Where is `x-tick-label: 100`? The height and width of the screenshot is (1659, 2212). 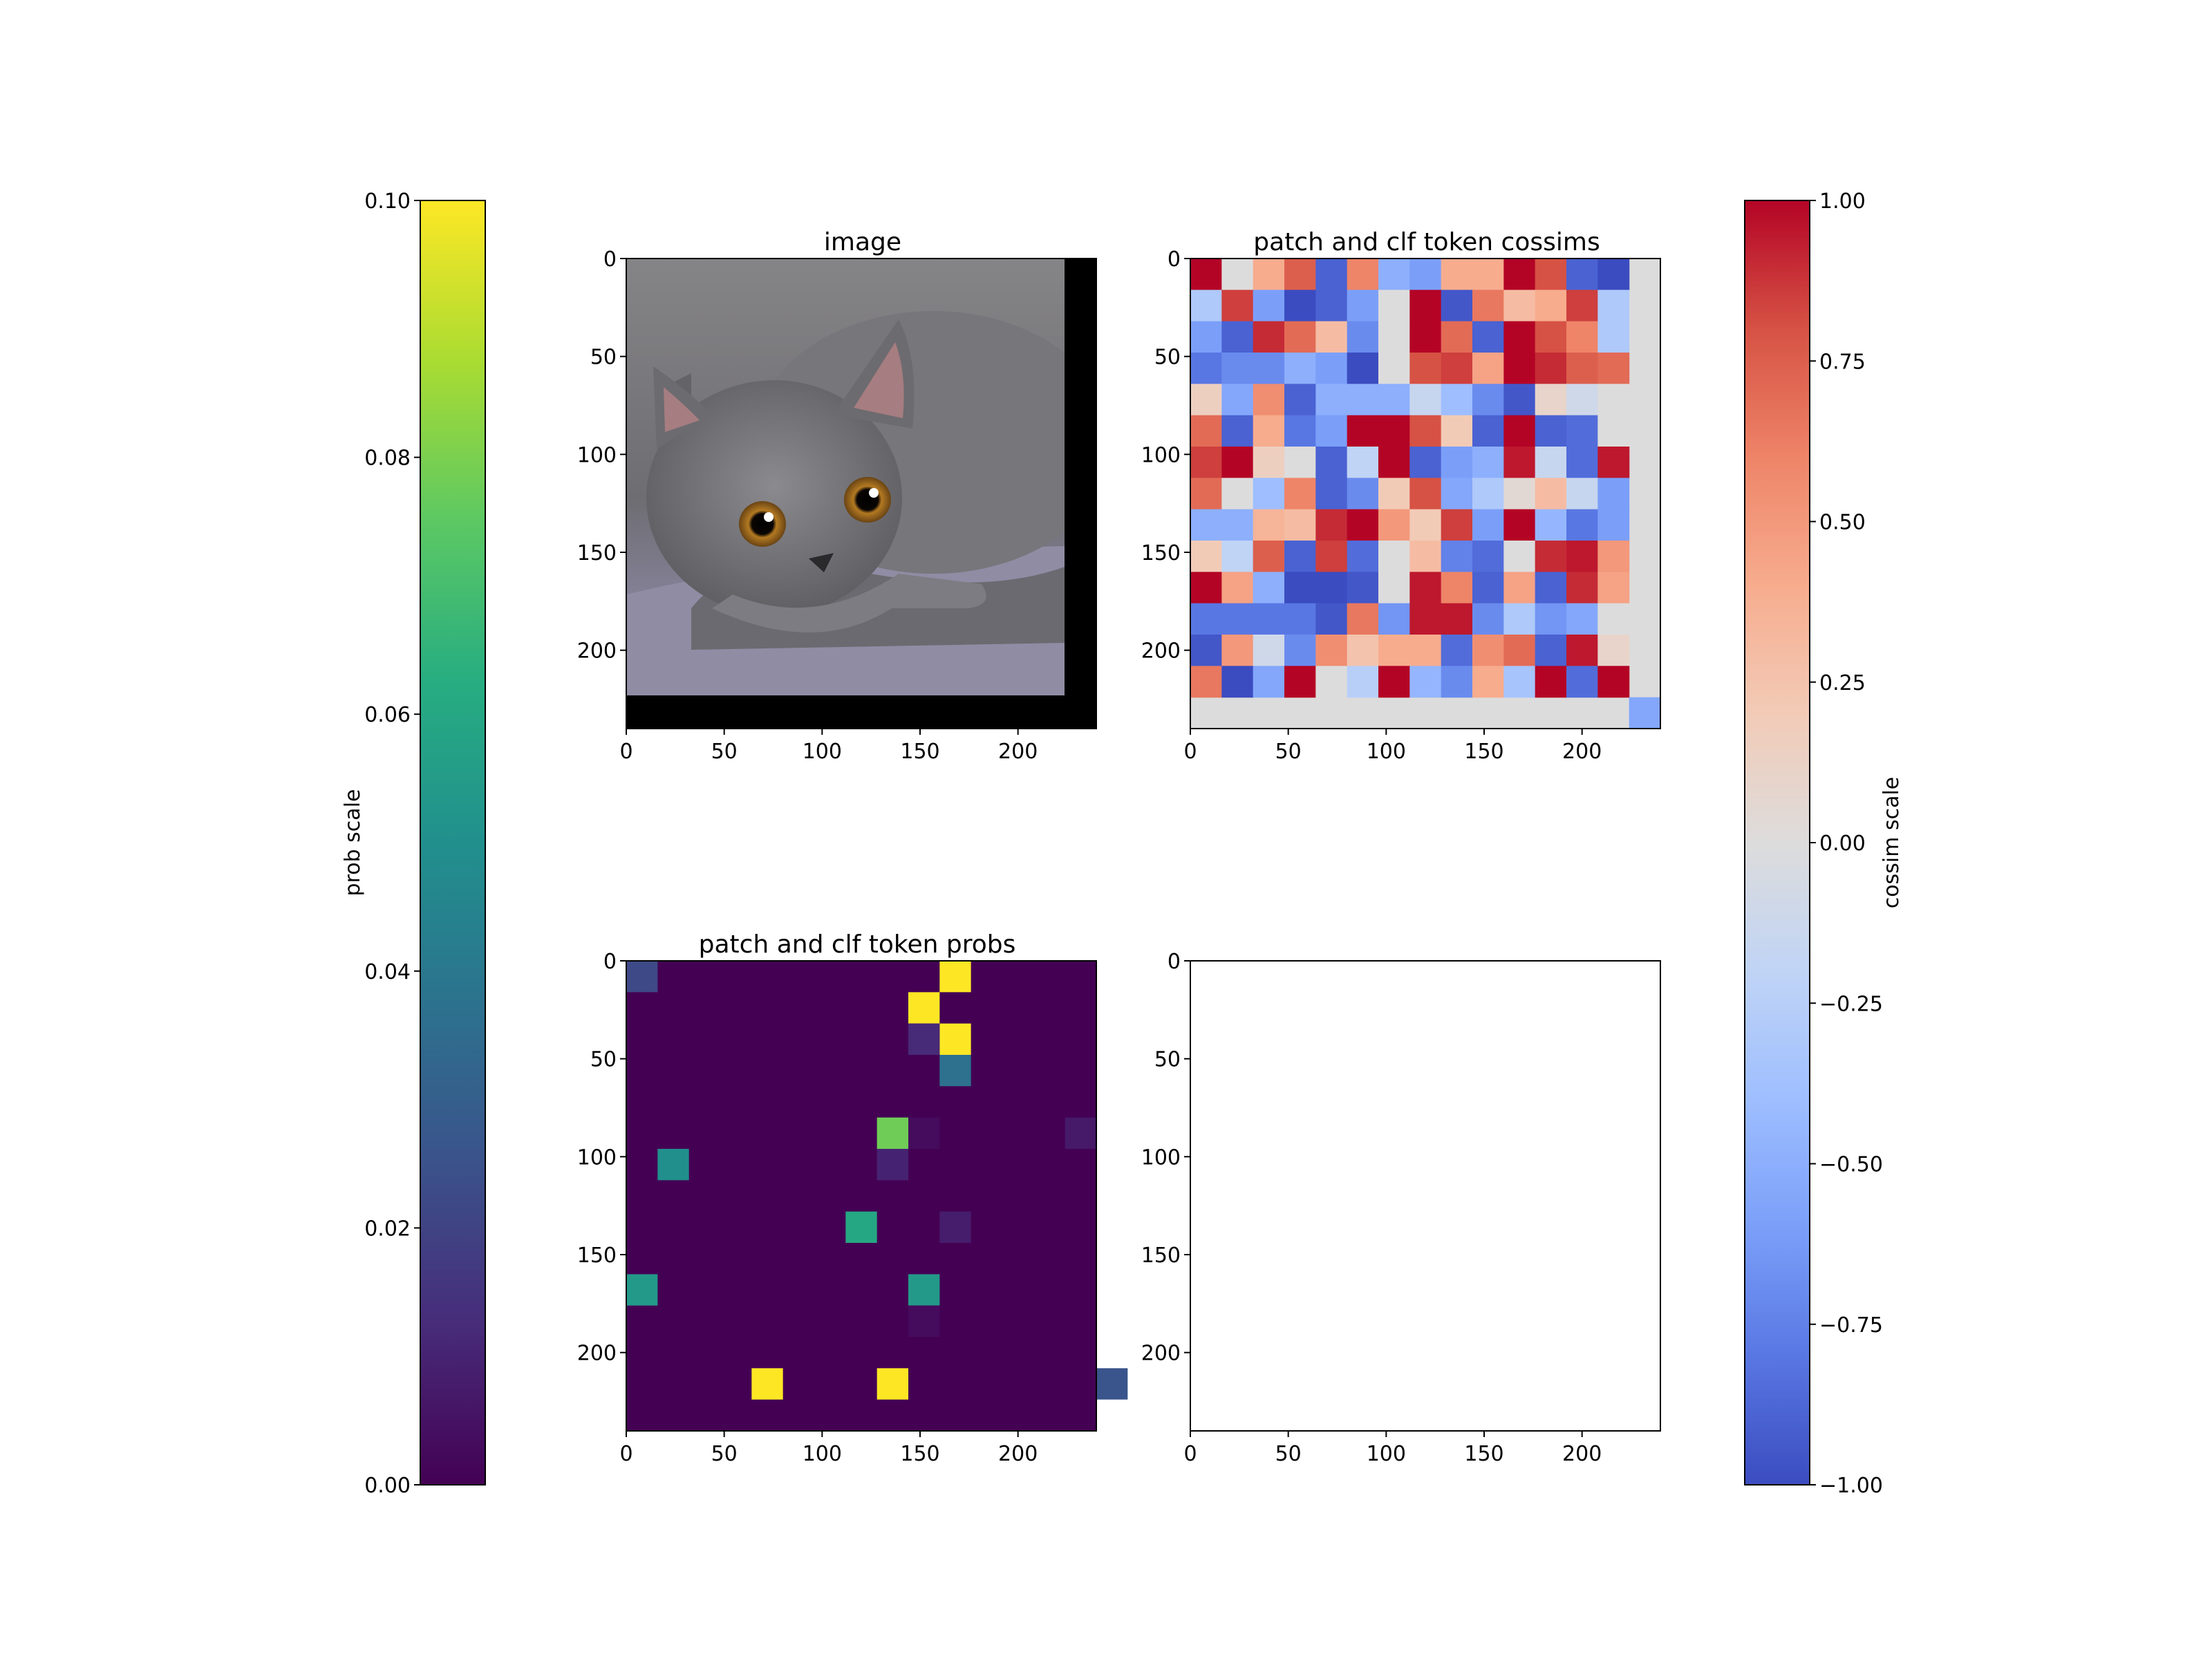 x-tick-label: 100 is located at coordinates (1386, 752).